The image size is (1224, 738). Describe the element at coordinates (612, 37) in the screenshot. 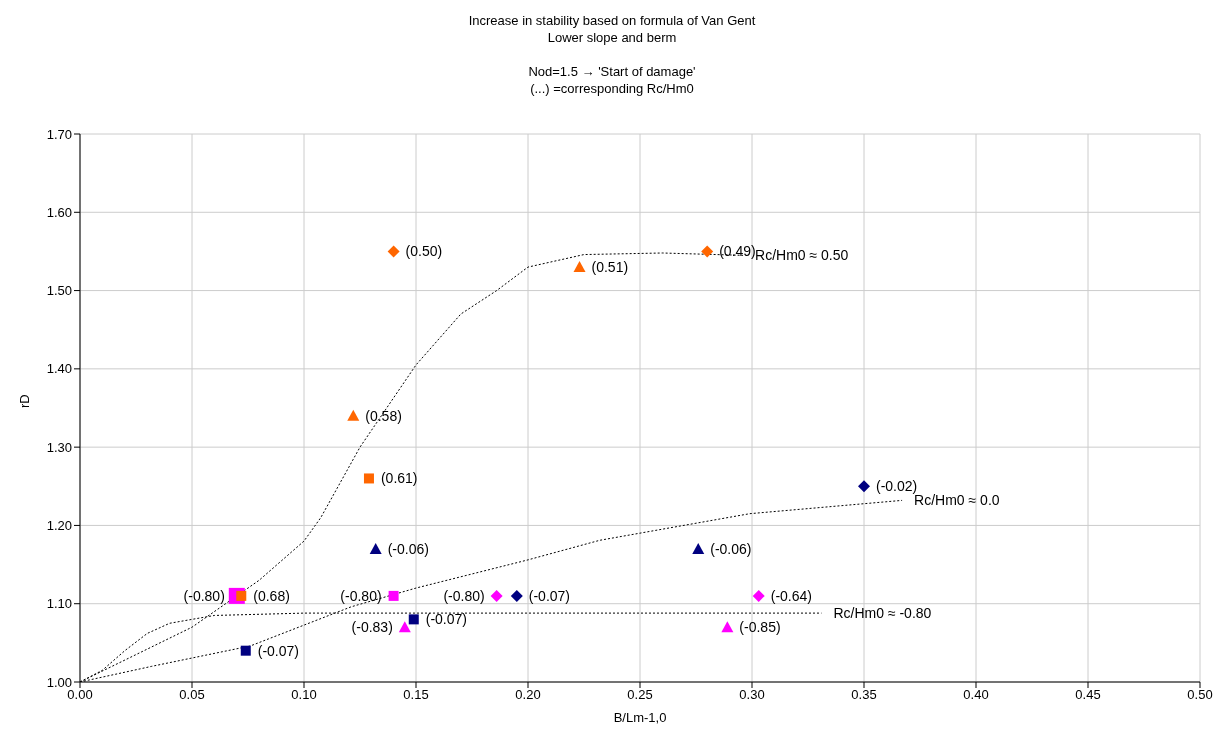

I see `chart-subtitle: Lower slope and berm` at that location.